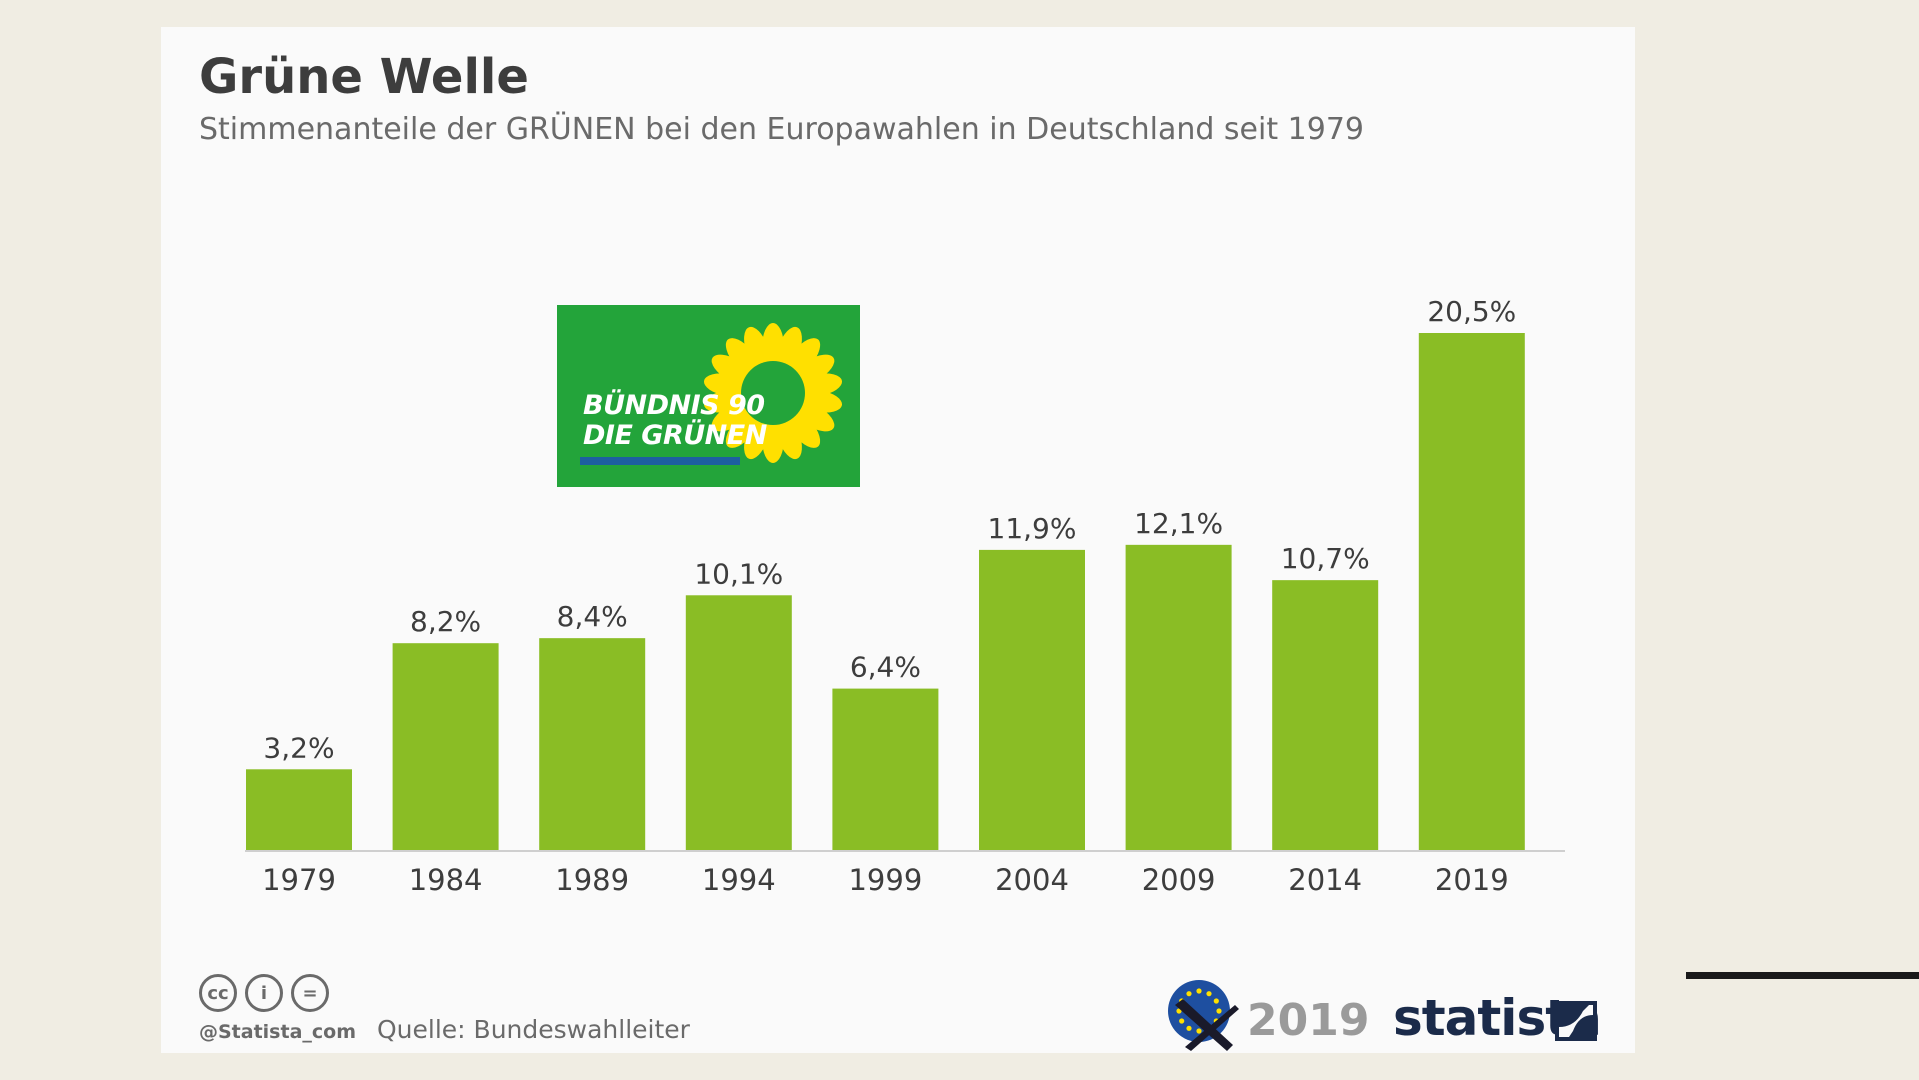 This screenshot has height=1080, width=1919. What do you see at coordinates (739, 880) in the screenshot?
I see `x-tick-1994: 1994` at bounding box center [739, 880].